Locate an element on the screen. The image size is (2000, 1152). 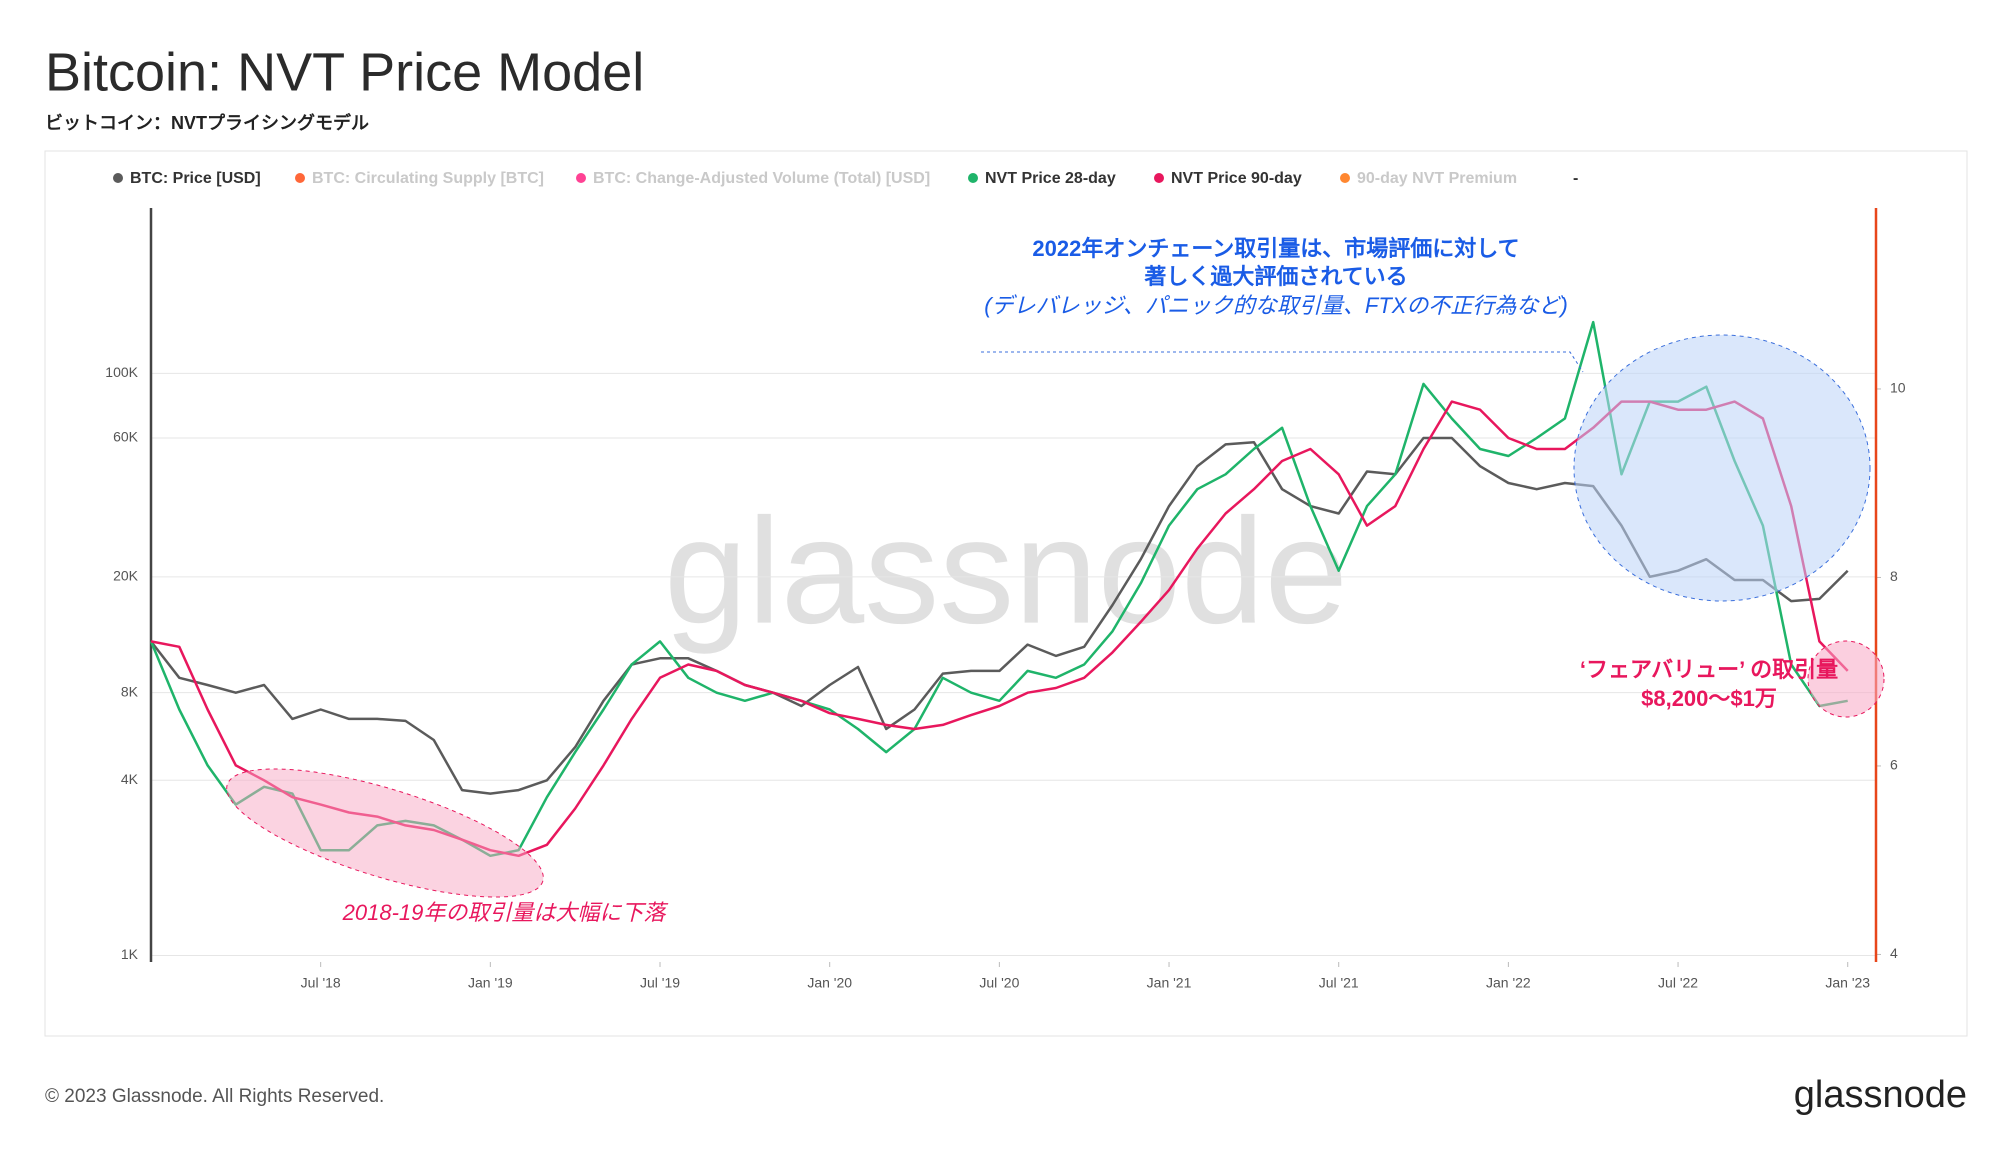
annotation: 2018-19年の取引量は大幅に下落 is located at coordinates (505, 912).